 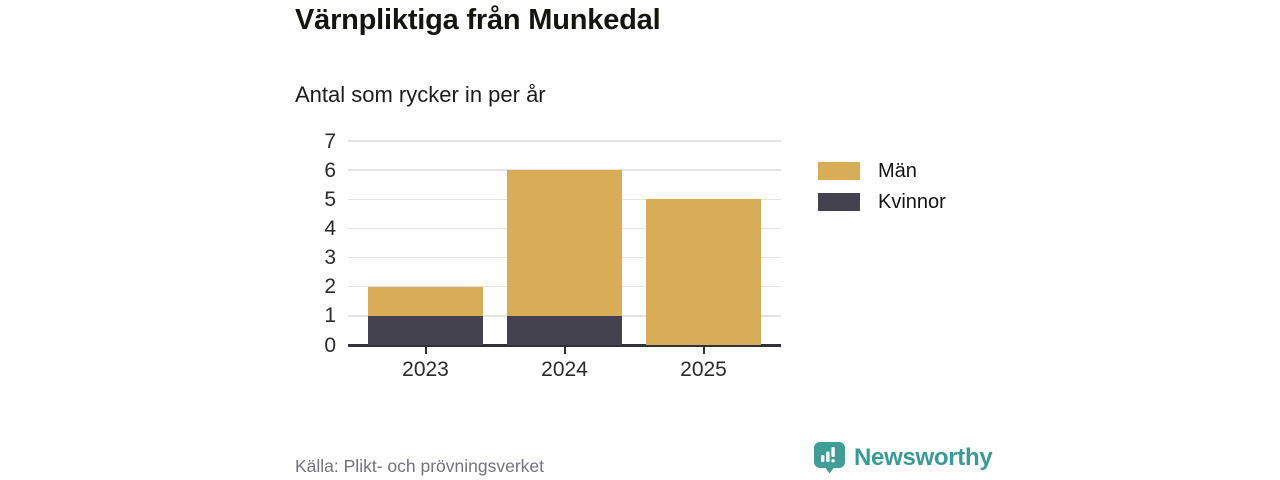 What do you see at coordinates (330, 258) in the screenshot?
I see `y-axis-label: 3` at bounding box center [330, 258].